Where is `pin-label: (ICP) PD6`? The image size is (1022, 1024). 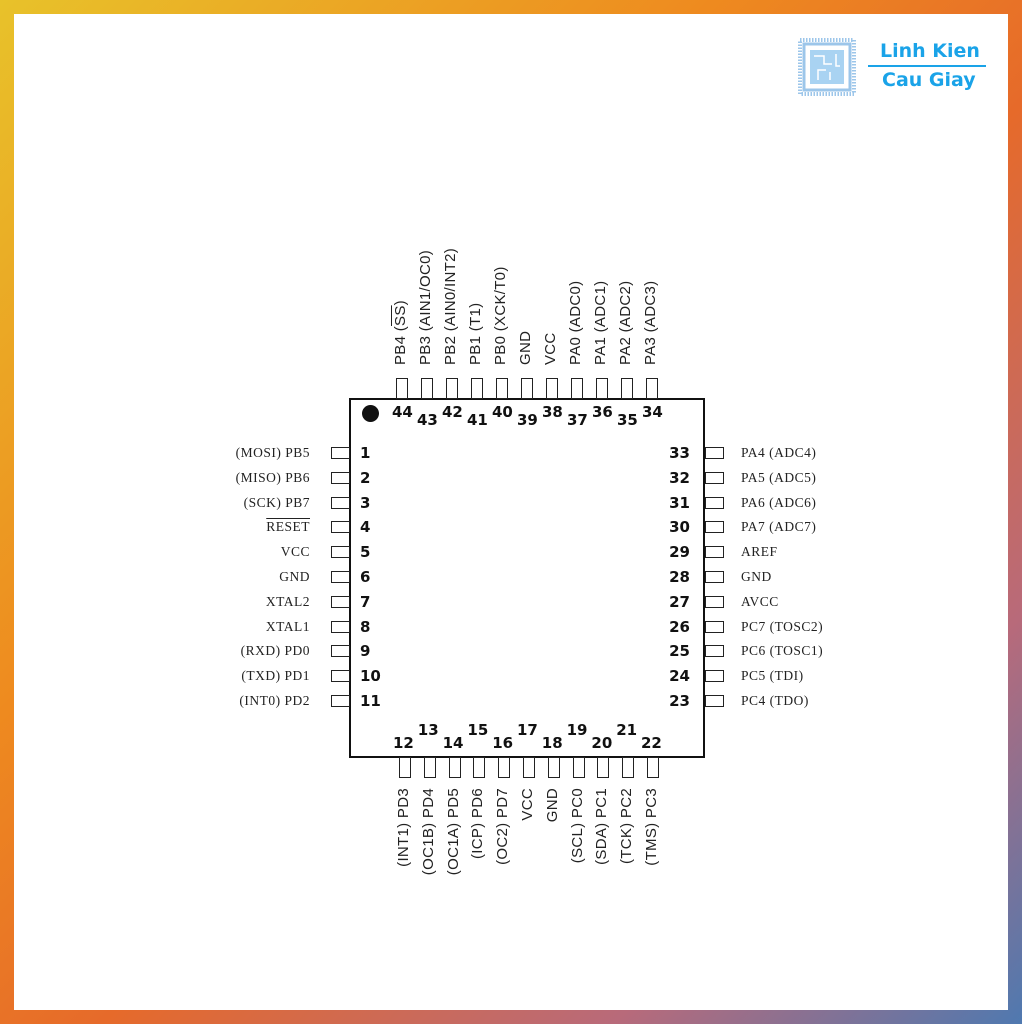 pin-label: (ICP) PD6 is located at coordinates (478, 824).